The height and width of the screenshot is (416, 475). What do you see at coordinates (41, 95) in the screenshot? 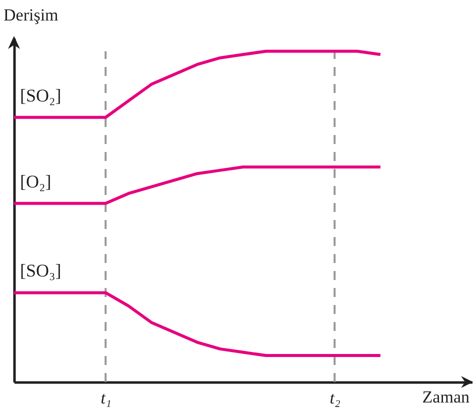
I see `series-label: [SO₂]` at bounding box center [41, 95].